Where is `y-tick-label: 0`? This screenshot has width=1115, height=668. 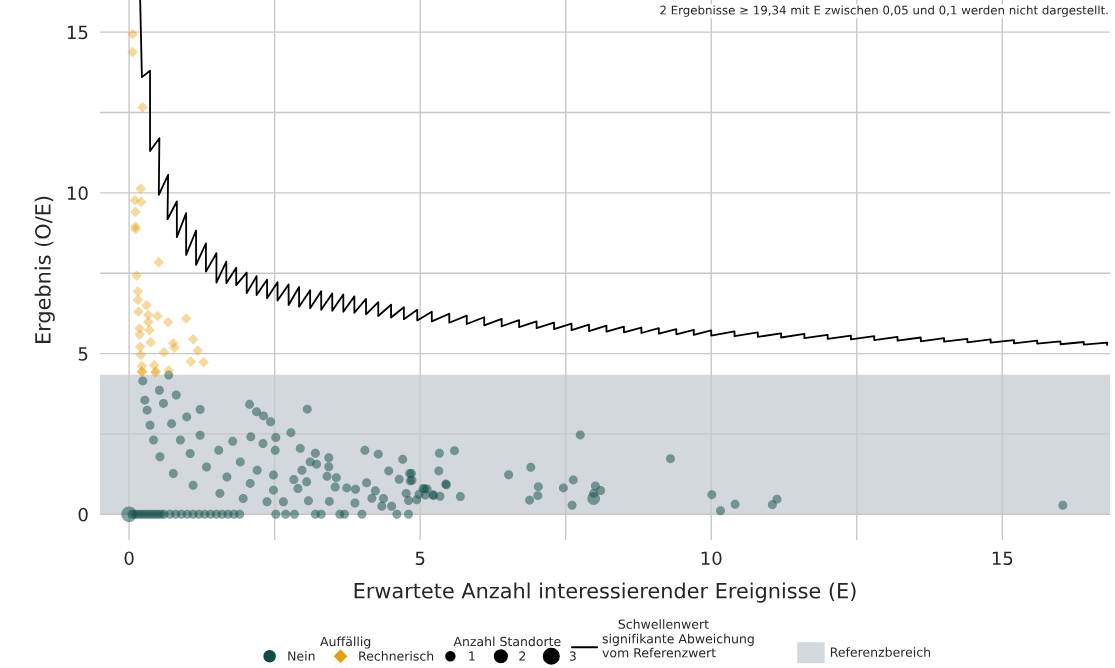 y-tick-label: 0 is located at coordinates (83, 514).